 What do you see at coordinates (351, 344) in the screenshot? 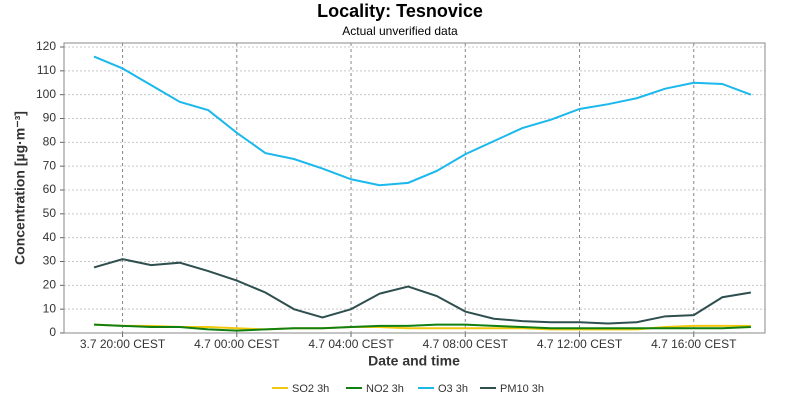
I see `x-tick-label: 4.7 04:00 CEST` at bounding box center [351, 344].